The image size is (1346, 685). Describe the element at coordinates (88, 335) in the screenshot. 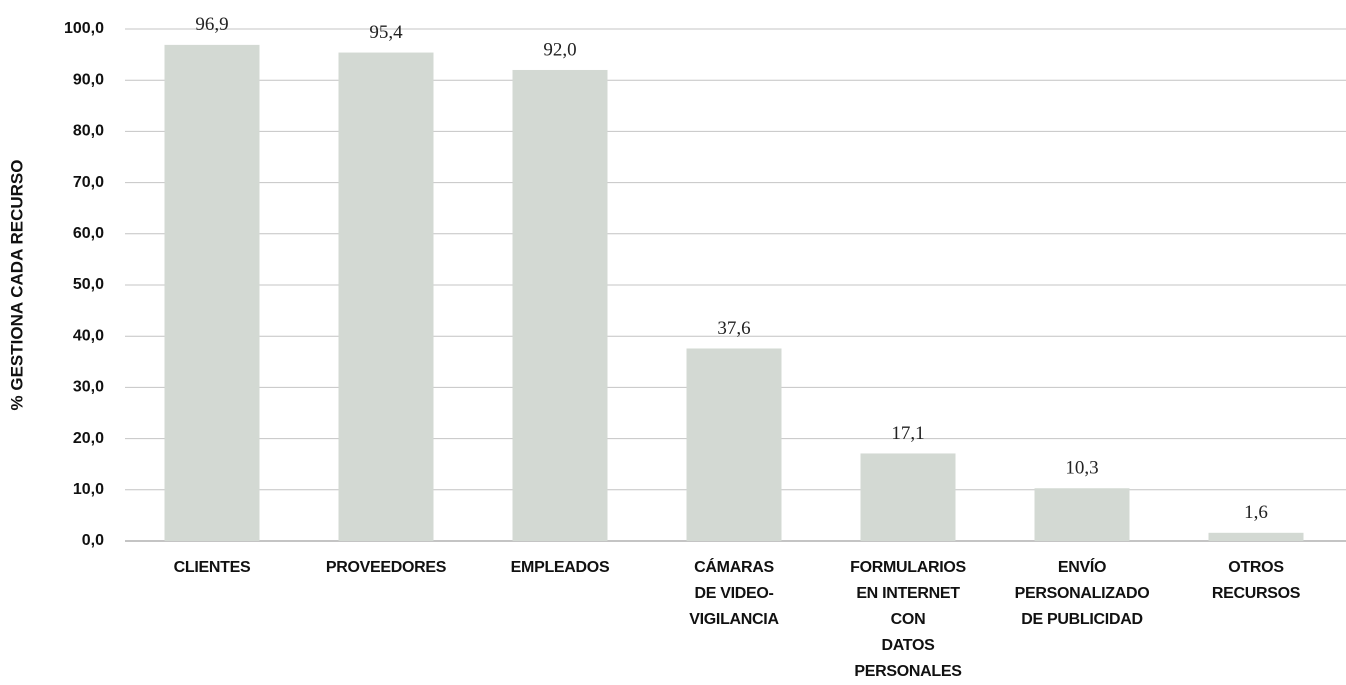

I see `y-tick-label: 40,0` at that location.